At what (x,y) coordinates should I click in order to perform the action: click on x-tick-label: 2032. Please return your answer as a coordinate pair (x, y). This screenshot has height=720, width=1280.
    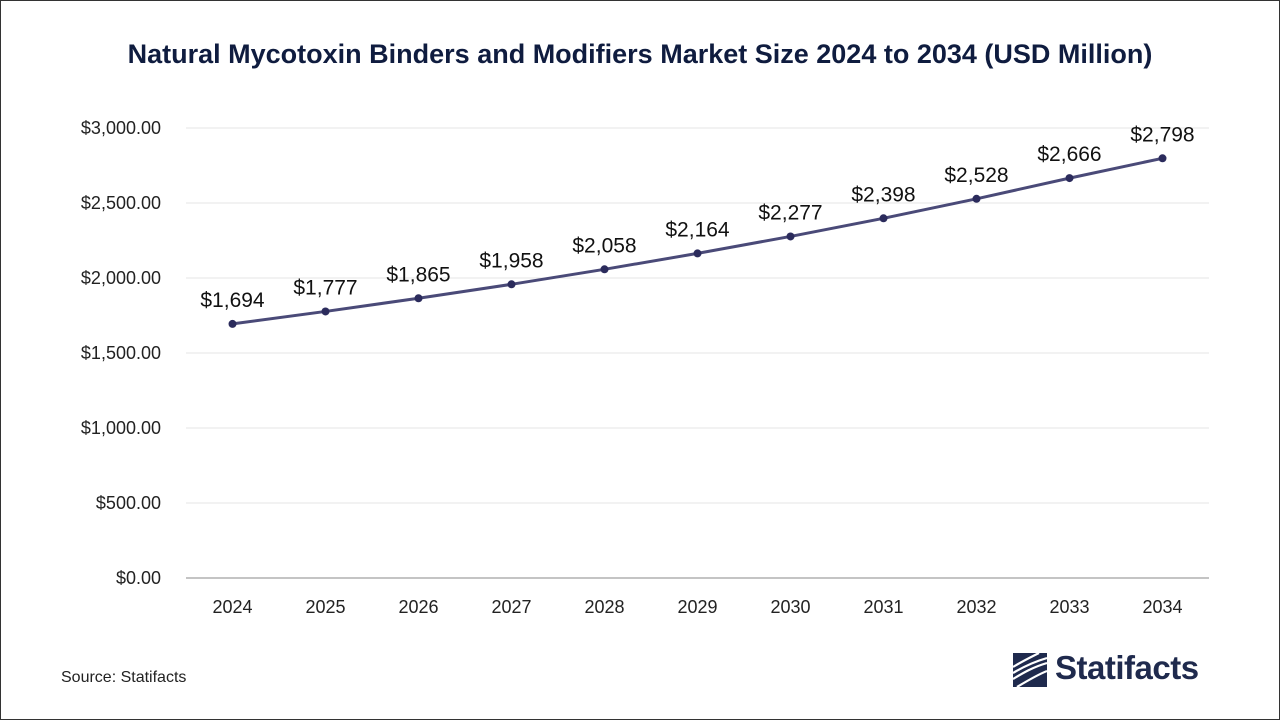
    Looking at the image, I should click on (976, 607).